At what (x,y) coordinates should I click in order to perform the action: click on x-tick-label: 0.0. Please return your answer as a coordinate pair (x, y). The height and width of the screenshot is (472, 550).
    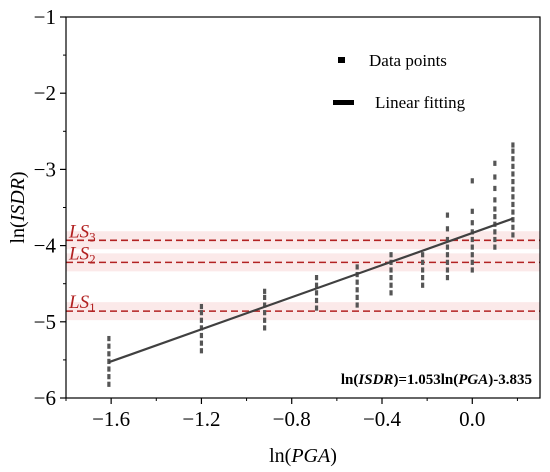
    Looking at the image, I should click on (472, 419).